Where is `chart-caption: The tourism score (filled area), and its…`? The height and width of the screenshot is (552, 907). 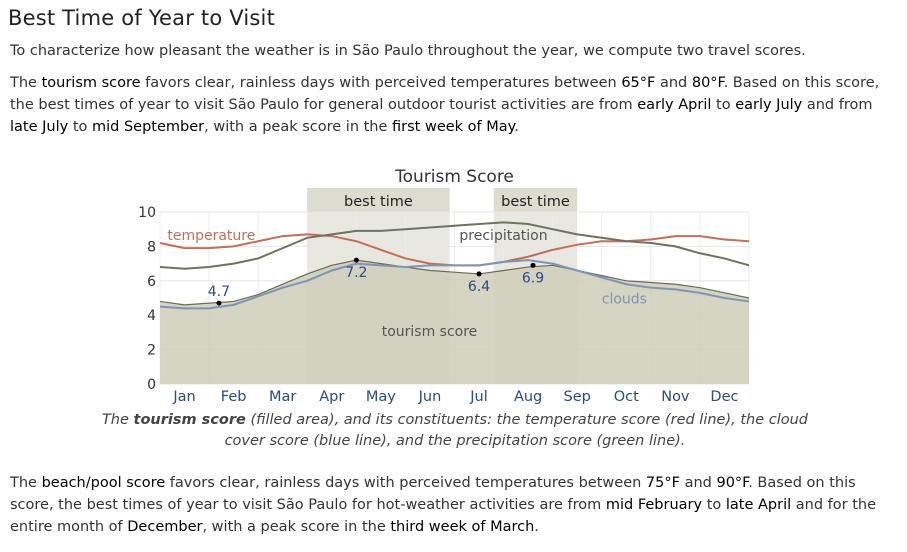 chart-caption: The tourism score (filled area), and its… is located at coordinates (455, 431).